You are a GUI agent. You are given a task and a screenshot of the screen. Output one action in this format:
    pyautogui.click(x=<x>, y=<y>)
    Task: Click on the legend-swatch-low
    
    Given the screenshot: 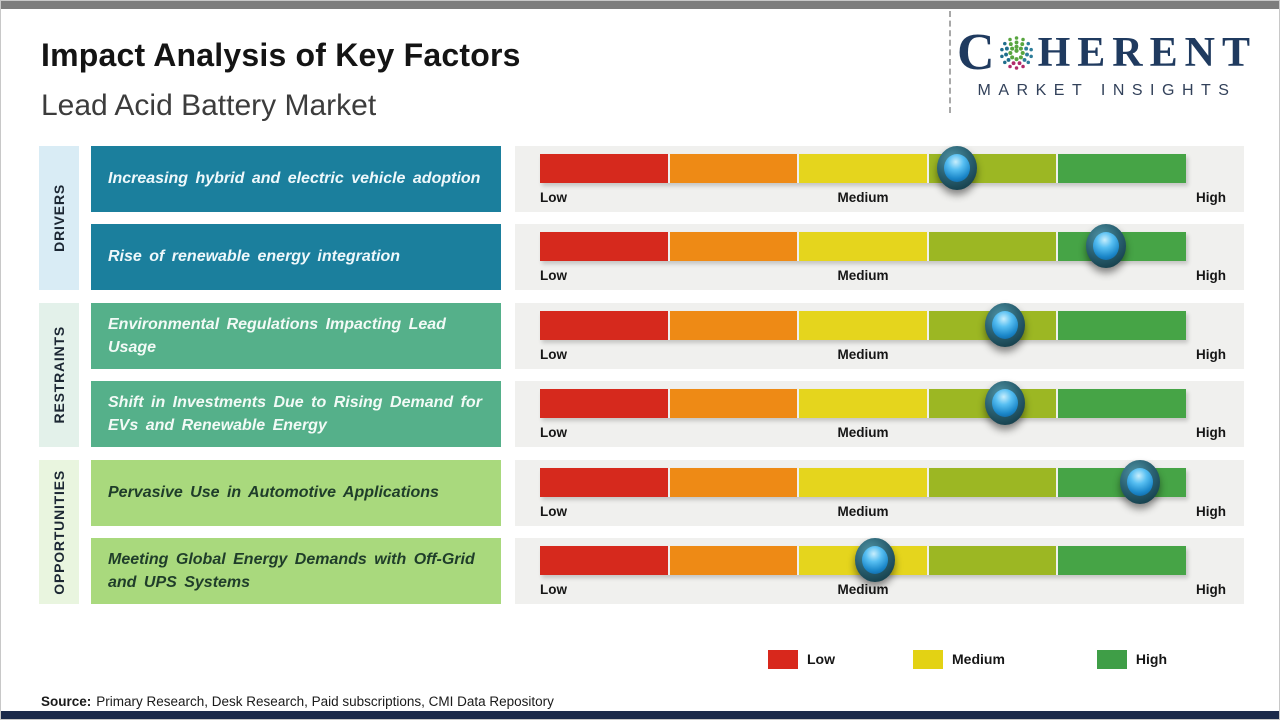 What is the action you would take?
    pyautogui.click(x=783, y=659)
    